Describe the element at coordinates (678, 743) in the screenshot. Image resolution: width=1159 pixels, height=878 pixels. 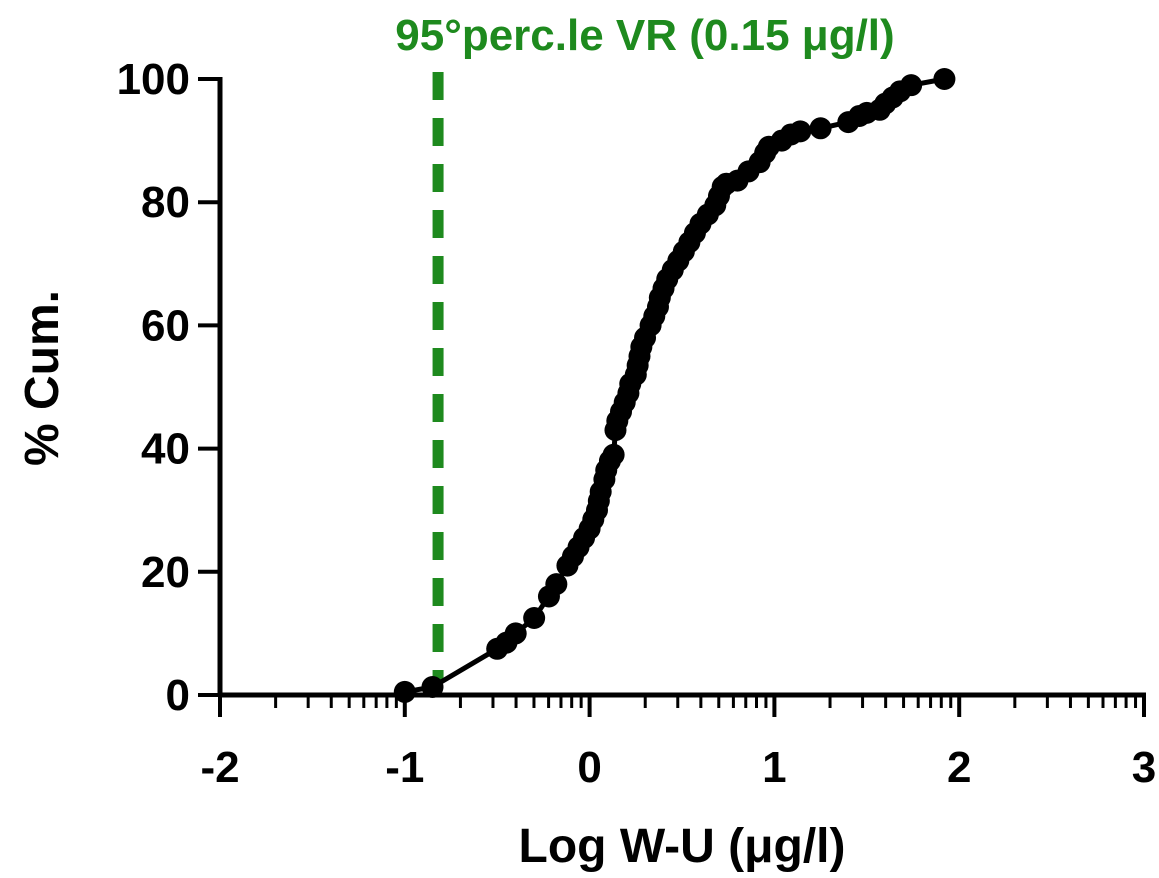
I see `x-ticks-group: -2 -1 0 1 2 3` at that location.